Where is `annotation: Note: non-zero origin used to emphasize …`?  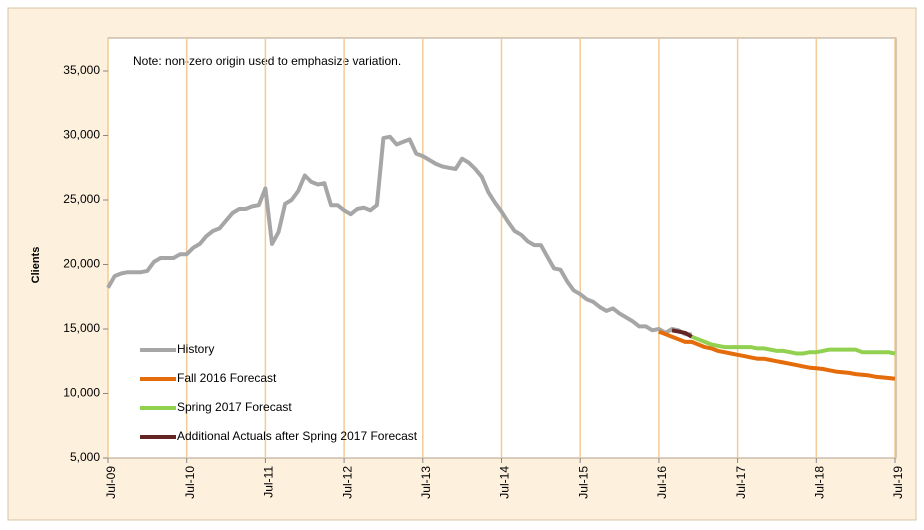 annotation: Note: non-zero origin used to emphasize … is located at coordinates (267, 61).